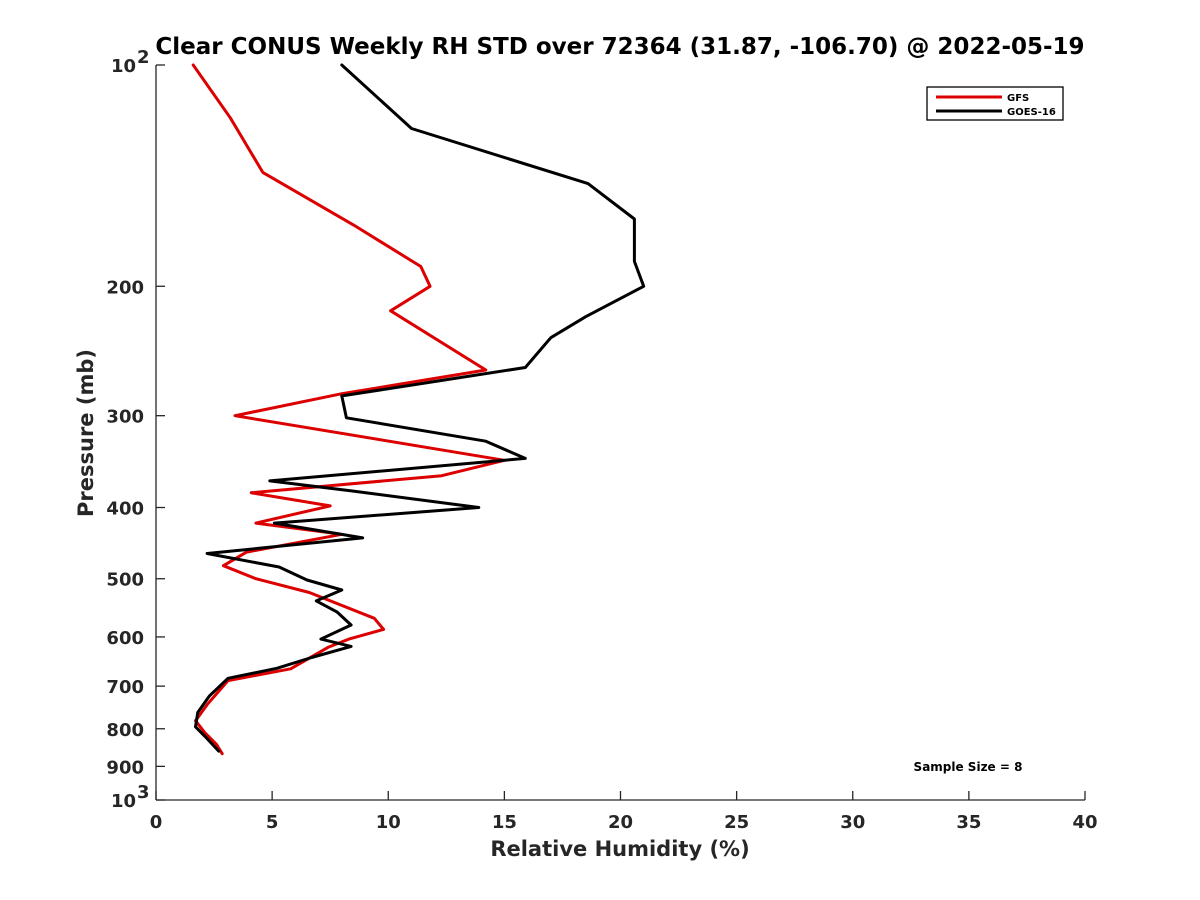 This screenshot has width=1200, height=900. I want to click on y-tick-label: 800, so click(125, 730).